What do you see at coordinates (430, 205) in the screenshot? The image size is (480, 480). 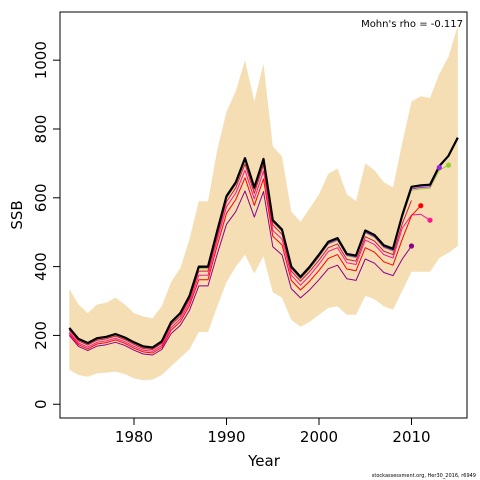 I see `endpoint-layer` at bounding box center [430, 205].